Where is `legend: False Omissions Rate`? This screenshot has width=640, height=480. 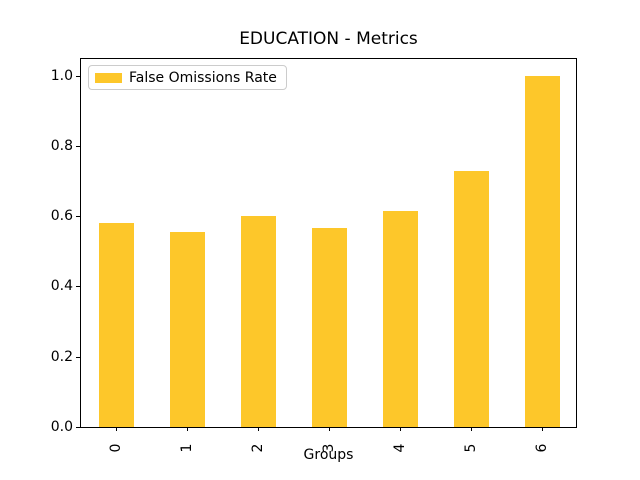
legend: False Omissions Rate is located at coordinates (187, 77).